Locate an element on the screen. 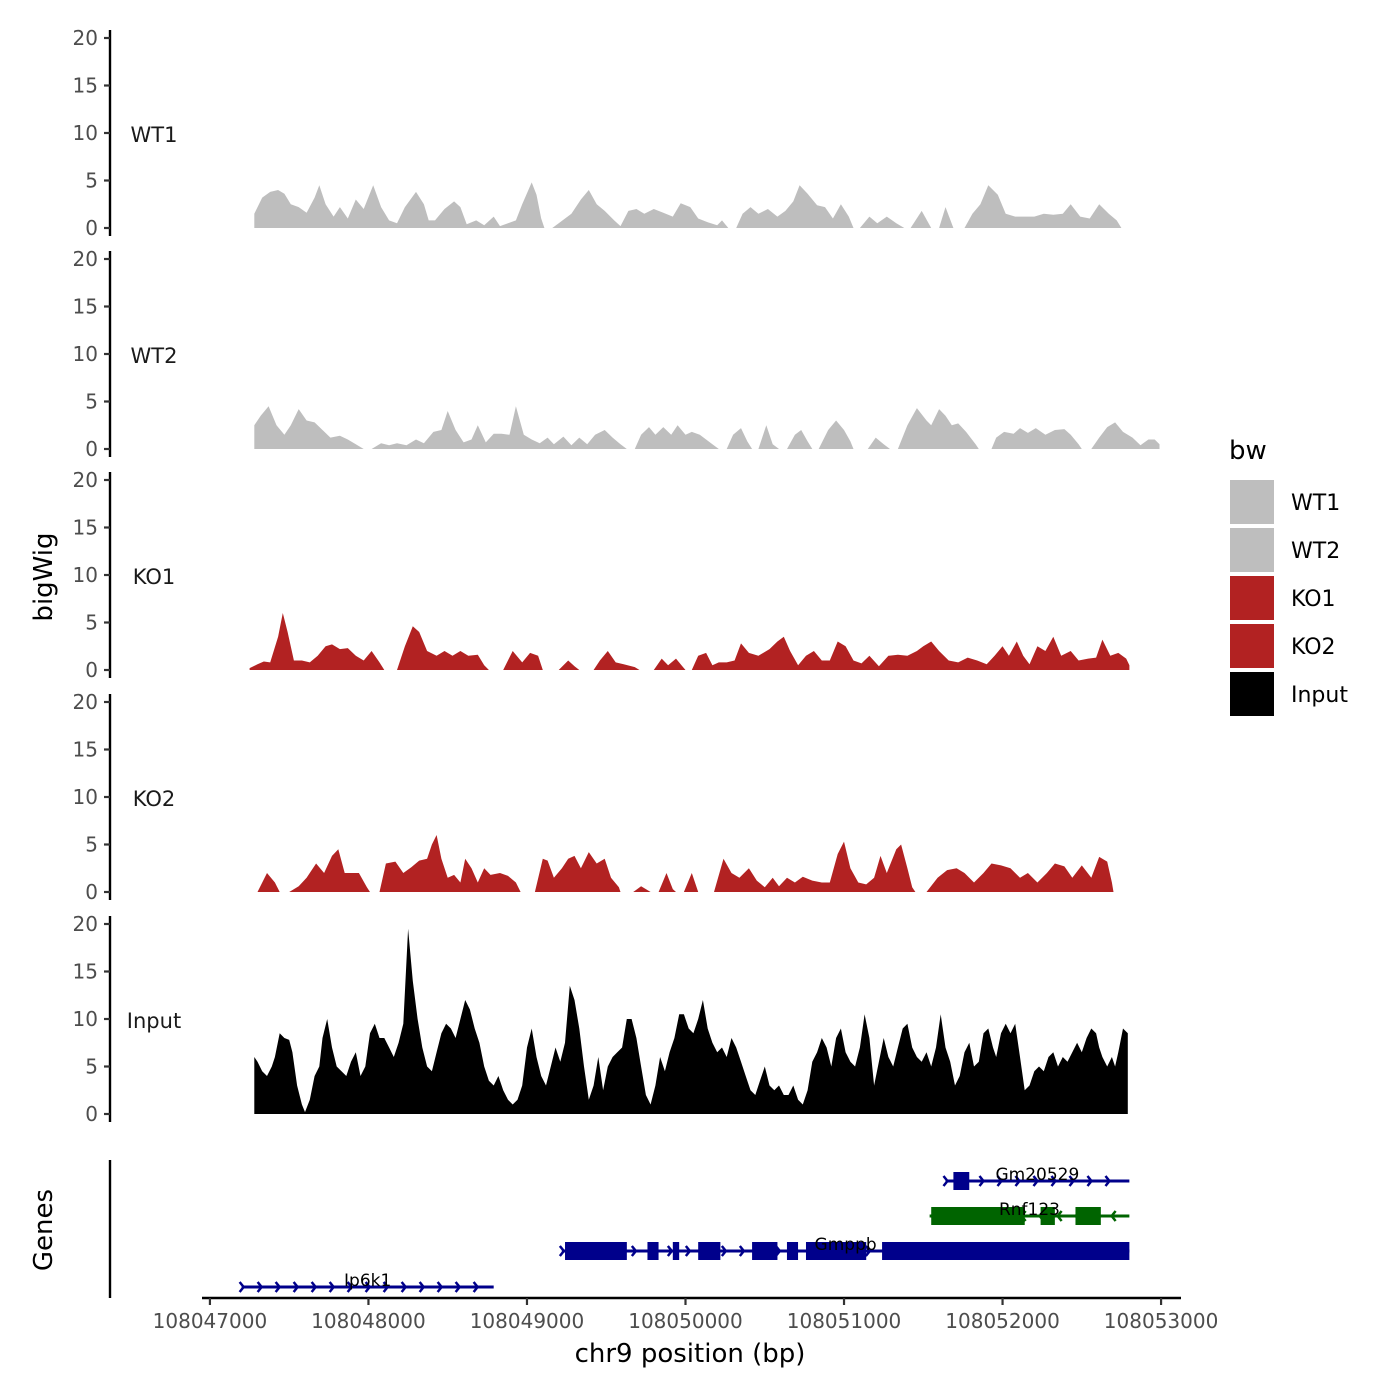 Image resolution: width=1400 pixels, height=1400 pixels. track-label: KO1 is located at coordinates (154, 577).